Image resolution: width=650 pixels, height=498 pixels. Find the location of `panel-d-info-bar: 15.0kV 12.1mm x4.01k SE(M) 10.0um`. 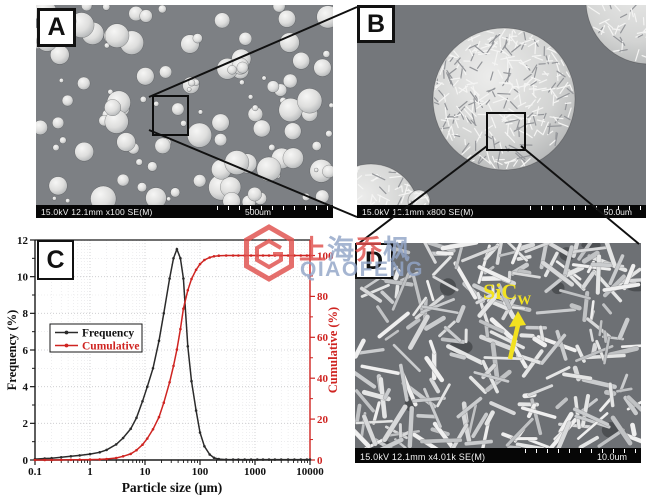

panel-d-info-bar: 15.0kV 12.1mm x4.01k SE(M) 10.0um is located at coordinates (498, 455).